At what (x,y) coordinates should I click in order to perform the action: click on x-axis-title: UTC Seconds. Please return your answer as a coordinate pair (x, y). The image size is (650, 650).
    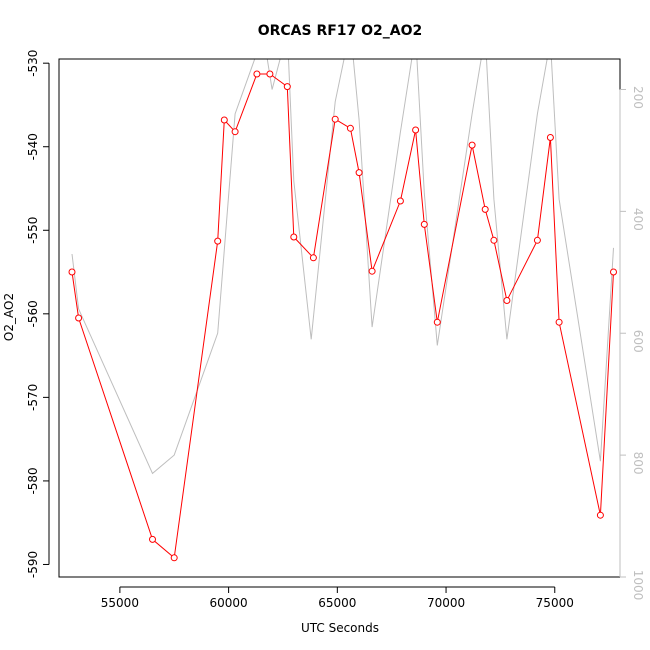
    Looking at the image, I should click on (340, 628).